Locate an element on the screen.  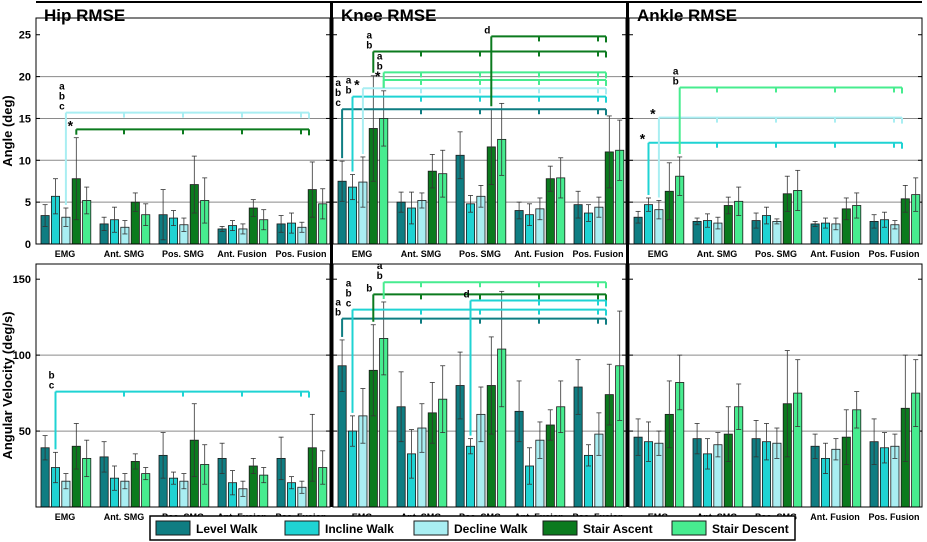
legend-label: Stair Ascent is located at coordinates (618, 529).